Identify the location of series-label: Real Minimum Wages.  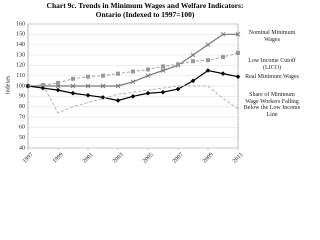
(272, 77).